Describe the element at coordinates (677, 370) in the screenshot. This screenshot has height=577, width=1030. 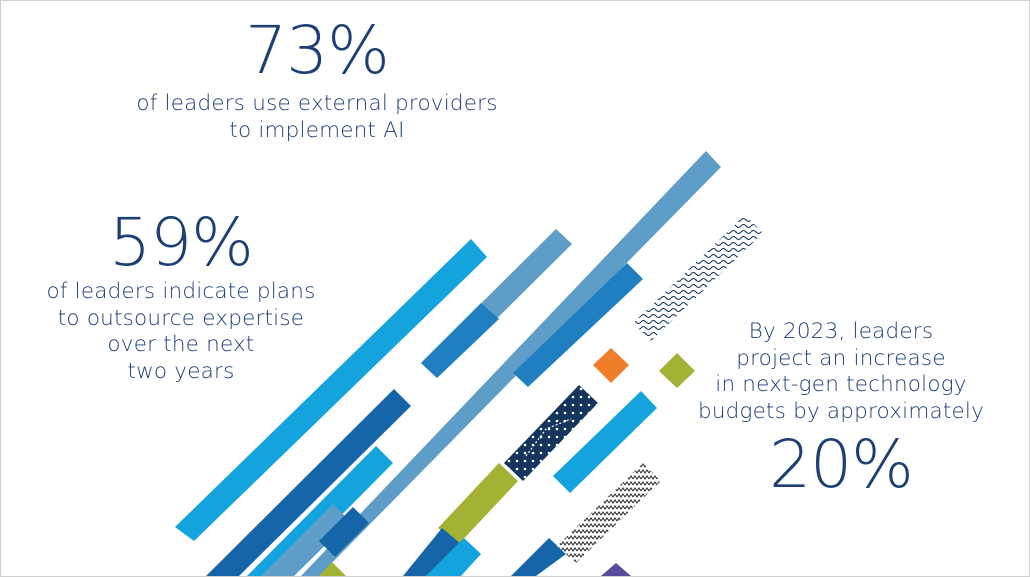
I see `square-green` at that location.